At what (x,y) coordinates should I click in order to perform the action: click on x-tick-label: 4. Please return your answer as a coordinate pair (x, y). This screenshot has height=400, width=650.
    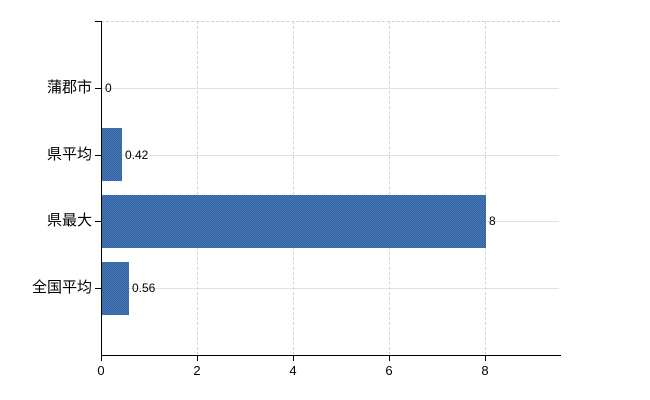
    Looking at the image, I should click on (293, 370).